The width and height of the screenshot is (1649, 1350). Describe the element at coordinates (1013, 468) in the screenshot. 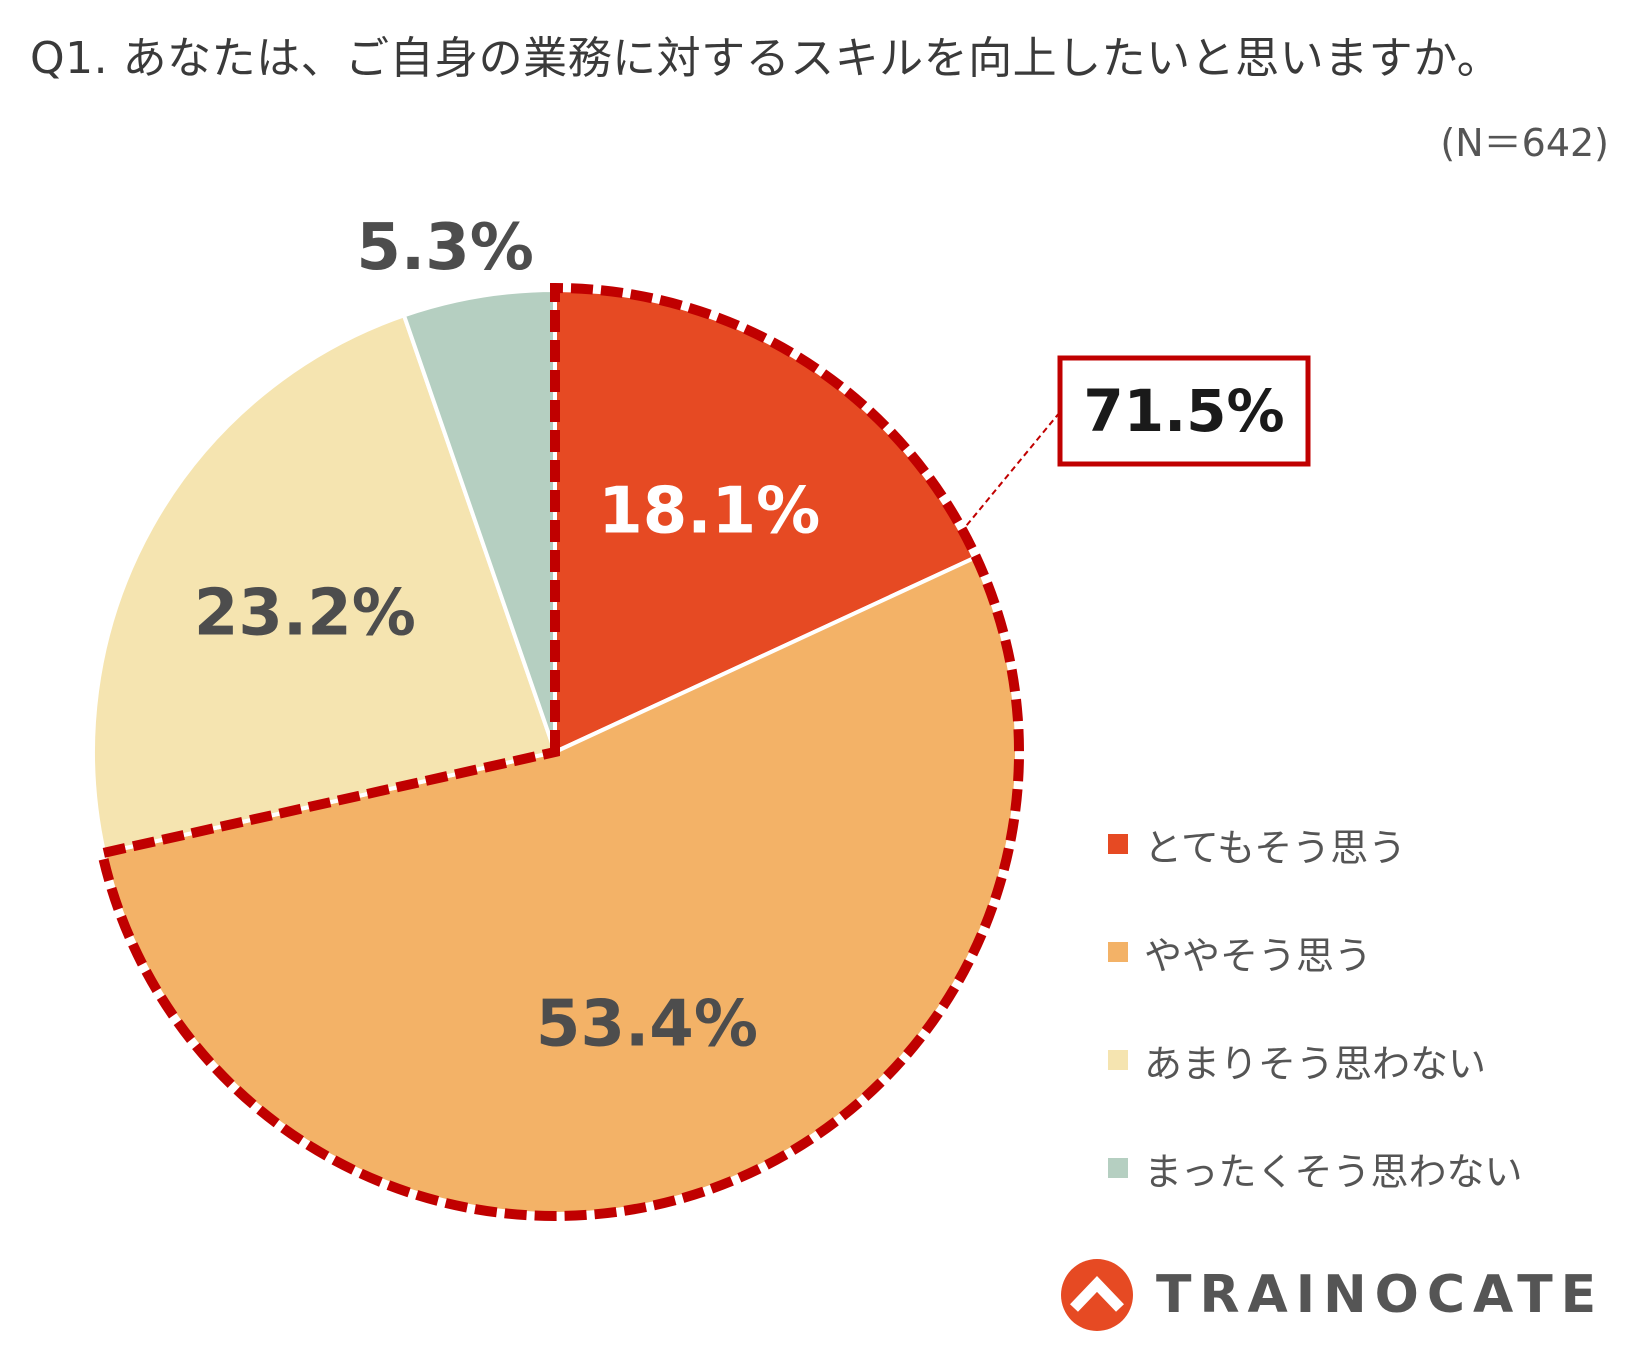

I see `callout-leader-line` at that location.